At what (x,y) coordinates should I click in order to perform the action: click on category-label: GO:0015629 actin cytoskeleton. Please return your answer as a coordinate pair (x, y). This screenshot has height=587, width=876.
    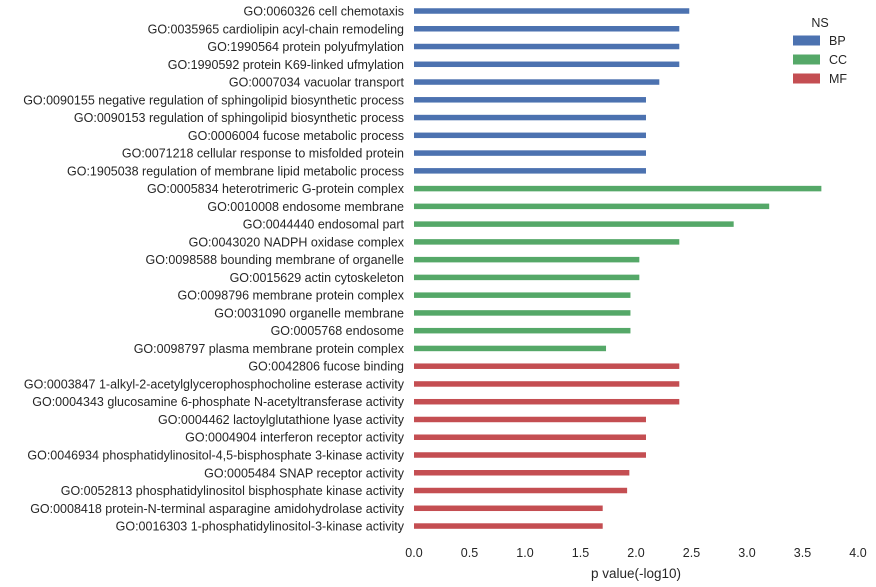
    Looking at the image, I should click on (317, 278).